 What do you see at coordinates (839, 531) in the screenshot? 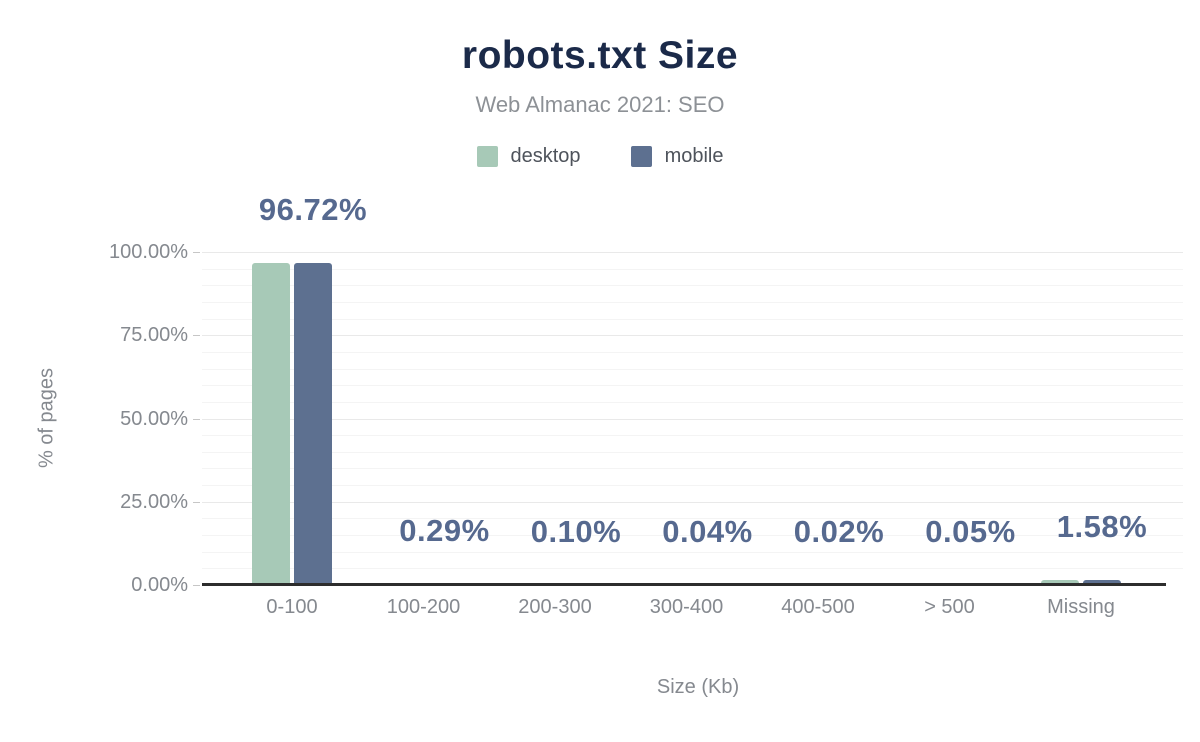
I see `annotation-400-500: 0.02%` at bounding box center [839, 531].